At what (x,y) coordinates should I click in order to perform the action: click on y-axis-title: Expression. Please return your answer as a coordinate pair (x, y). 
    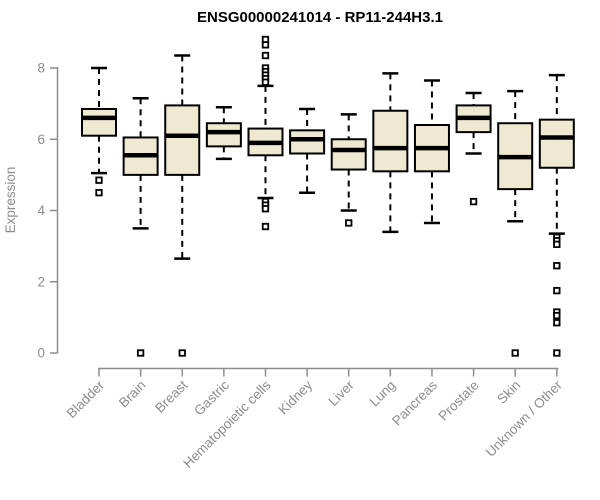
    Looking at the image, I should click on (10, 200).